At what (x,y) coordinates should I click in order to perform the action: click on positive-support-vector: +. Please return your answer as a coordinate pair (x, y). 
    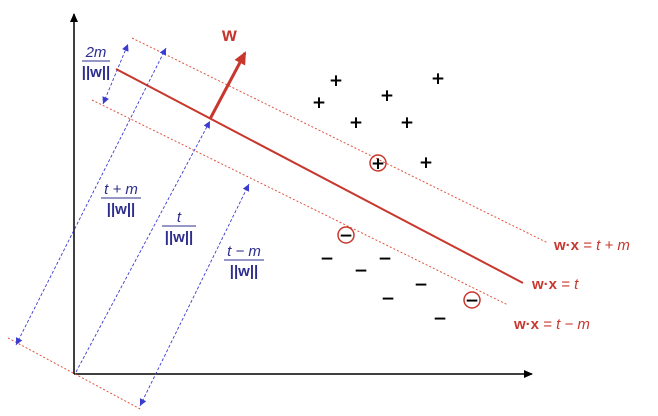
    Looking at the image, I should click on (378, 164).